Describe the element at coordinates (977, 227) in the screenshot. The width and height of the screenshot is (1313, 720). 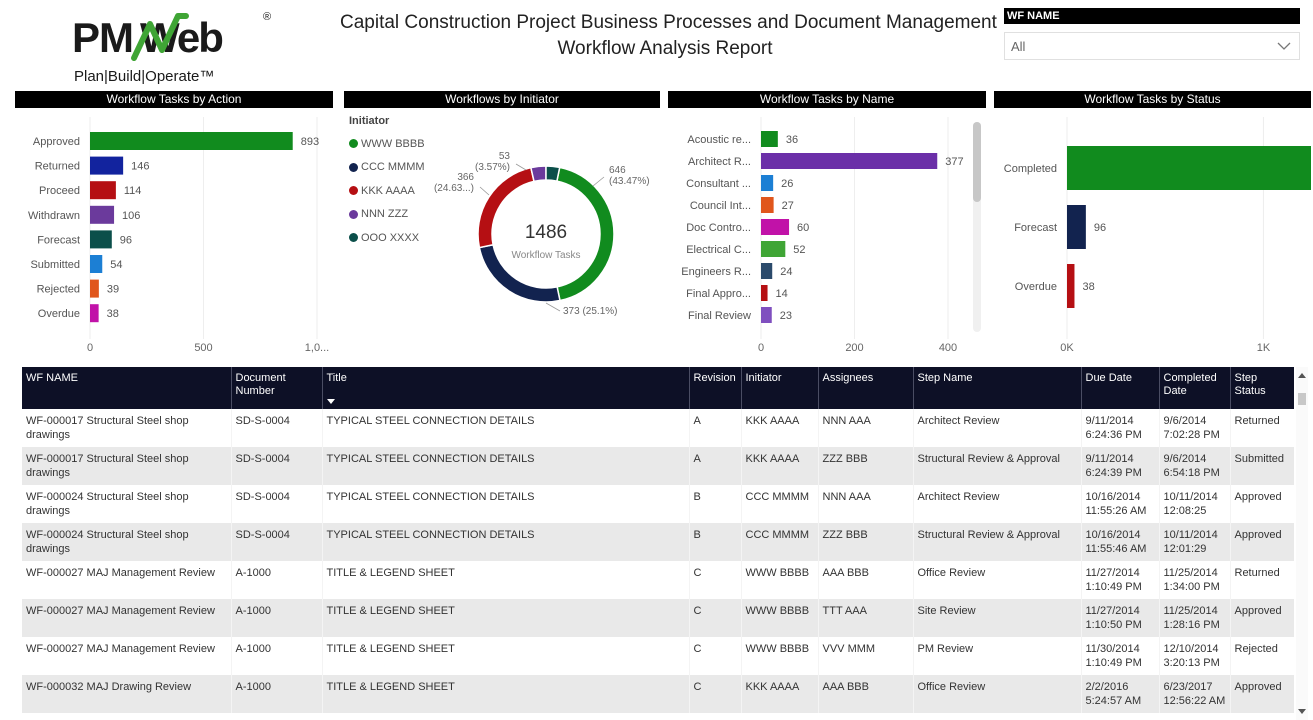
I see `name-chart-scrollbar` at that location.